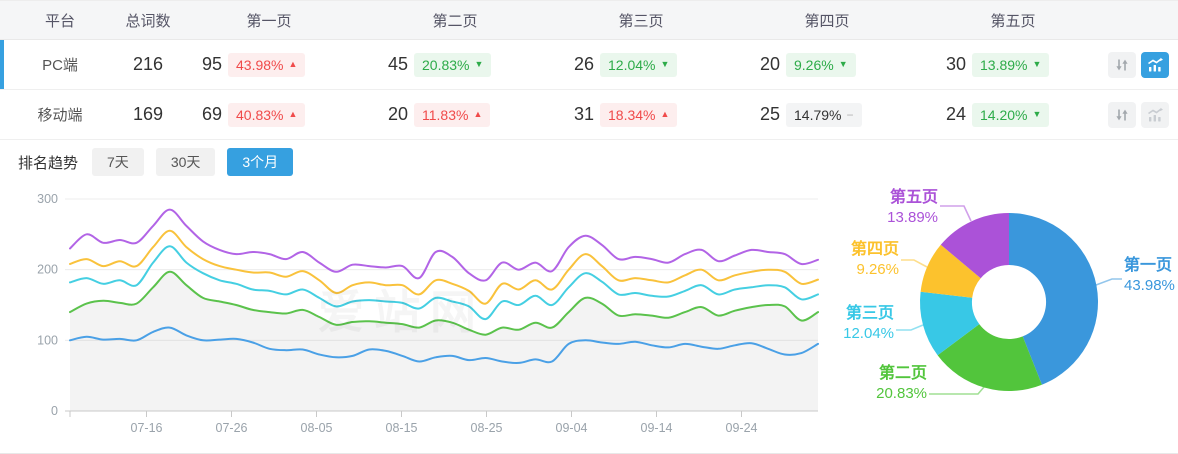 The width and height of the screenshot is (1178, 454). What do you see at coordinates (397, 114) in the screenshot?
I see `page2-count: 20` at bounding box center [397, 114].